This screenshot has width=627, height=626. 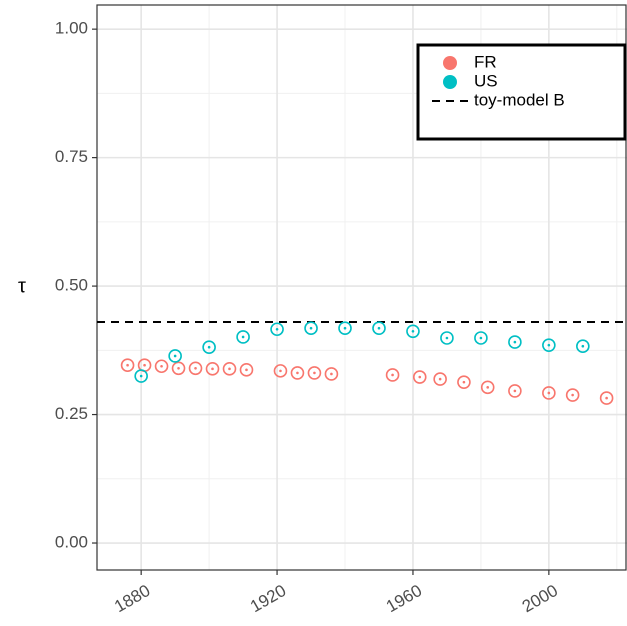 I want to click on legend-label: FR, so click(x=485, y=61).